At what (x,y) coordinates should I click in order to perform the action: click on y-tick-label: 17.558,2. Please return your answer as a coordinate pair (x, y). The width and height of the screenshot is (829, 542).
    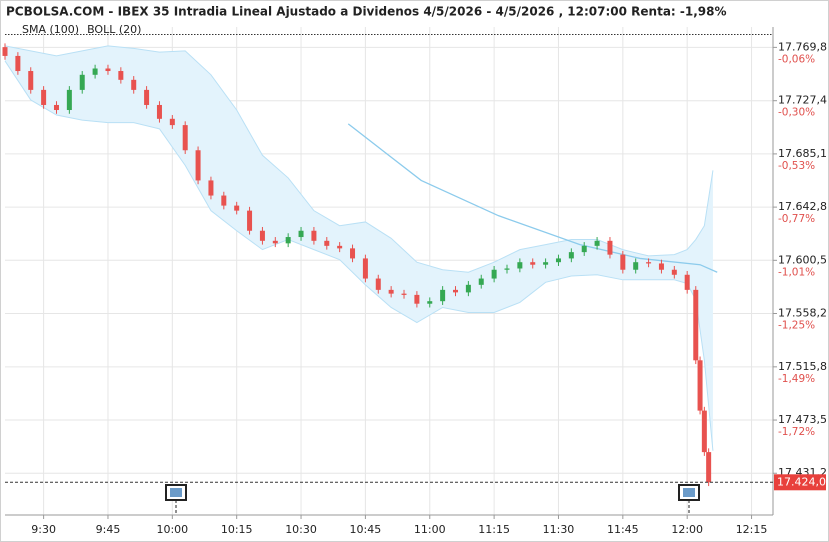
    Looking at the image, I should click on (802, 313).